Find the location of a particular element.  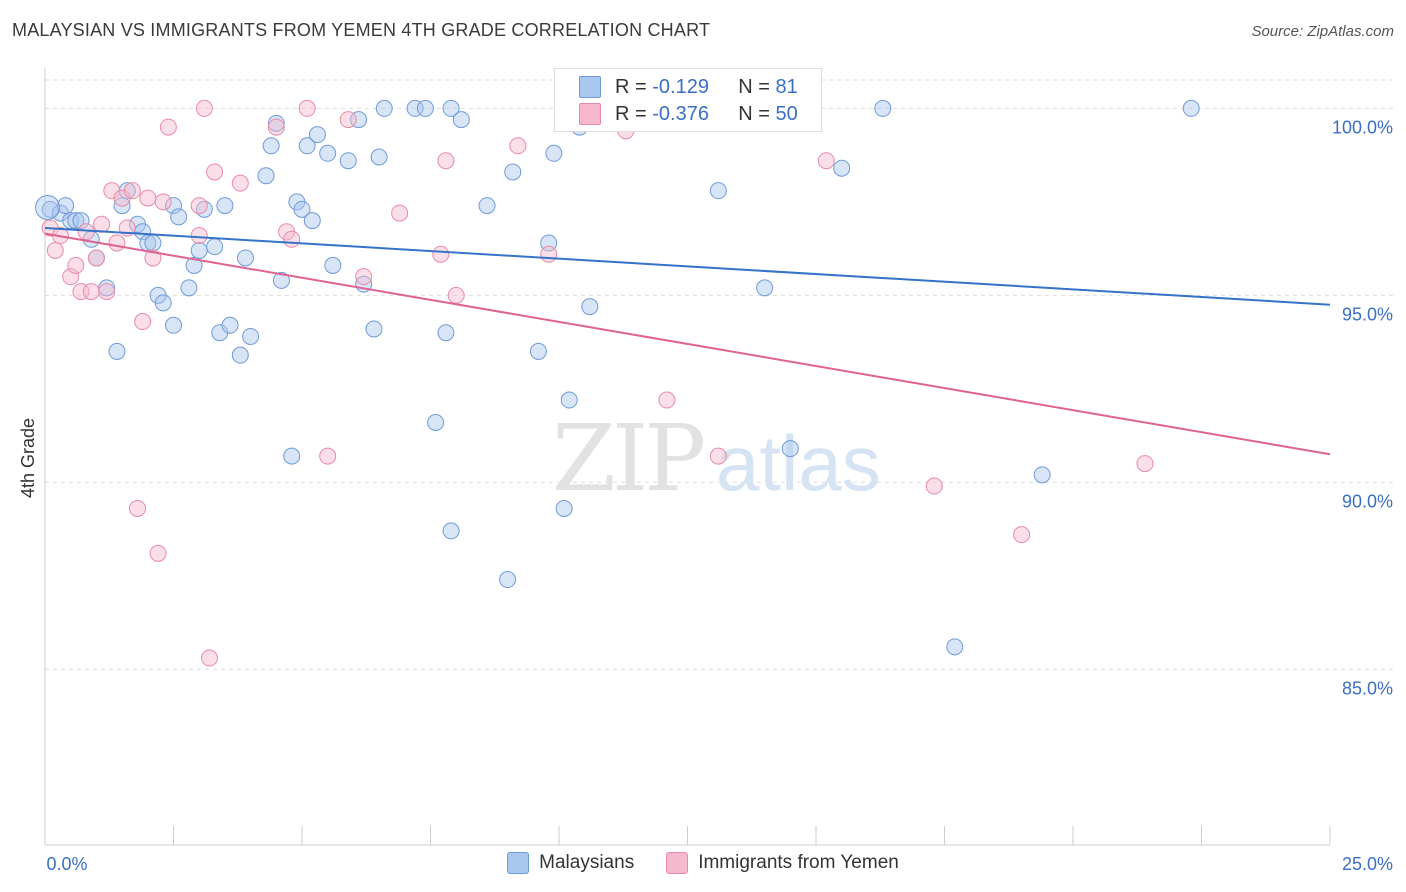

malaysians-cluster-point is located at coordinates (48, 207).